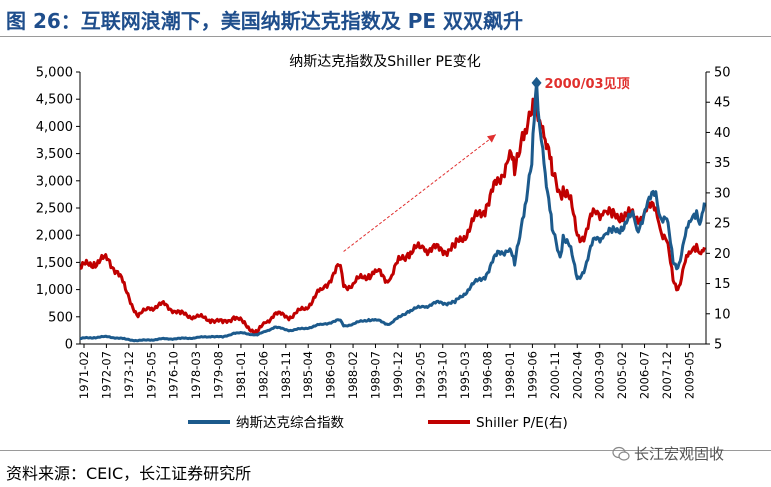 The width and height of the screenshot is (771, 487). I want to click on figure-title: 图 26：互联网浪潮下，美国纳斯达克指数及 PE 双双飙升, so click(265, 21).